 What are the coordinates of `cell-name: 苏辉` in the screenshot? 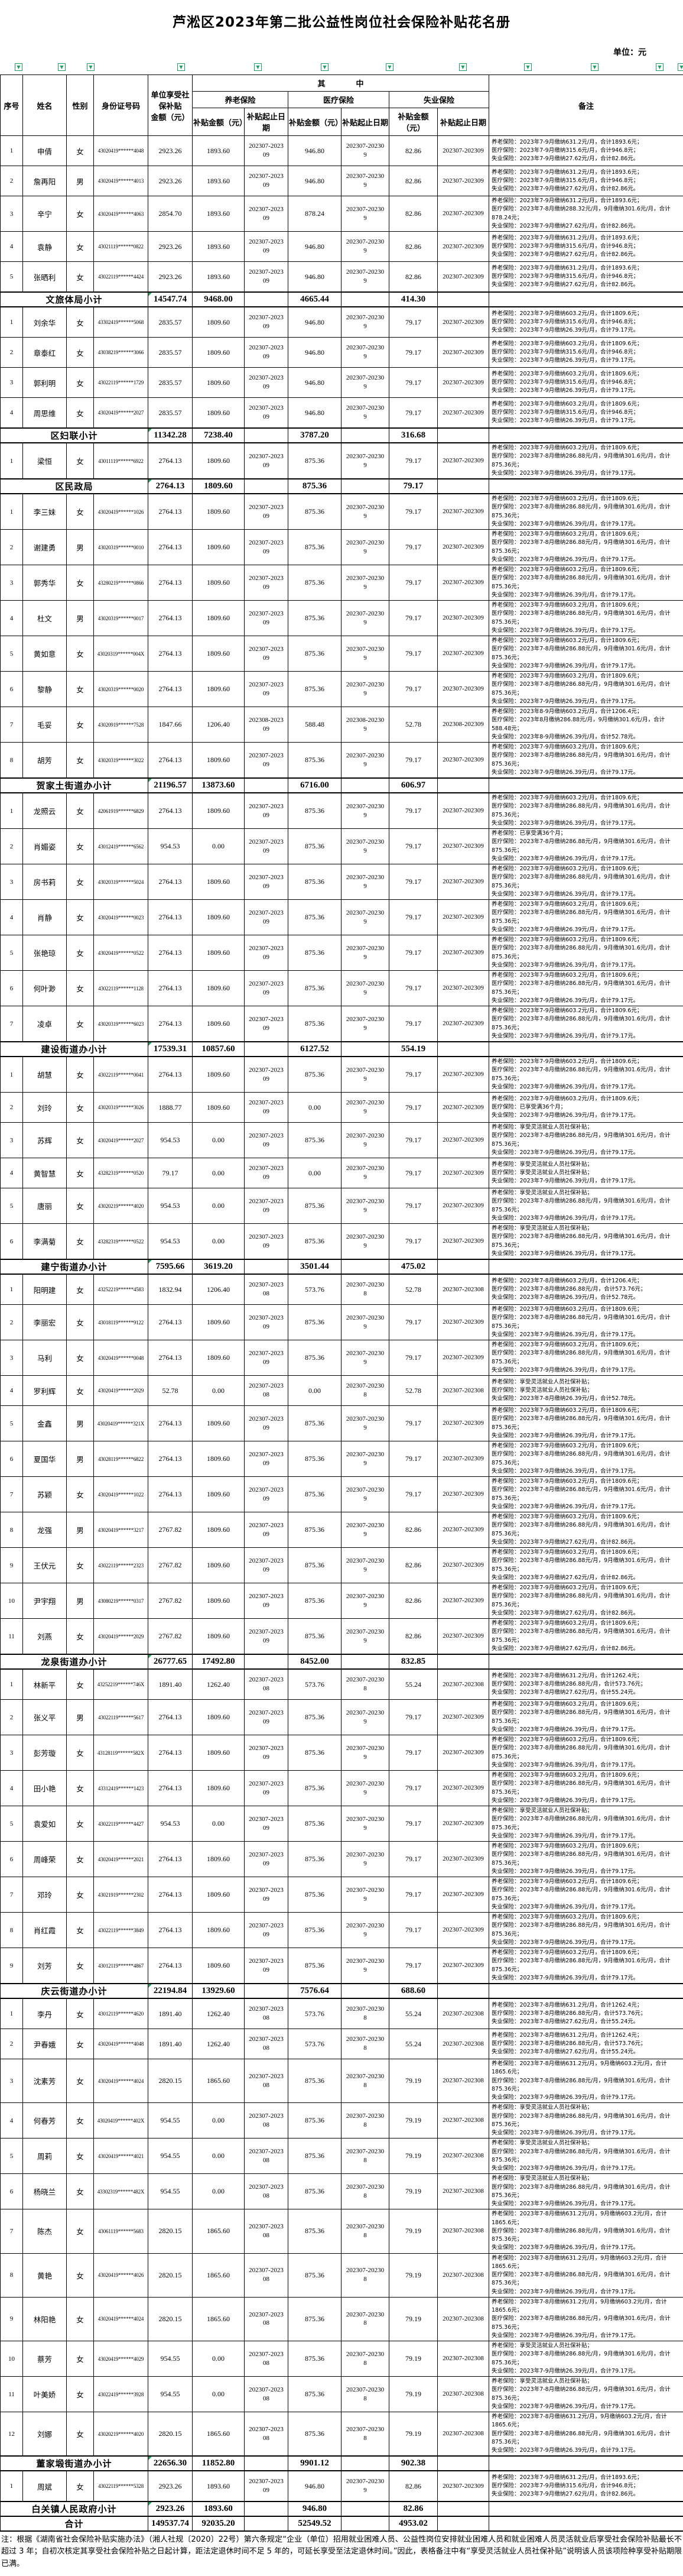 It's located at (45, 1140).